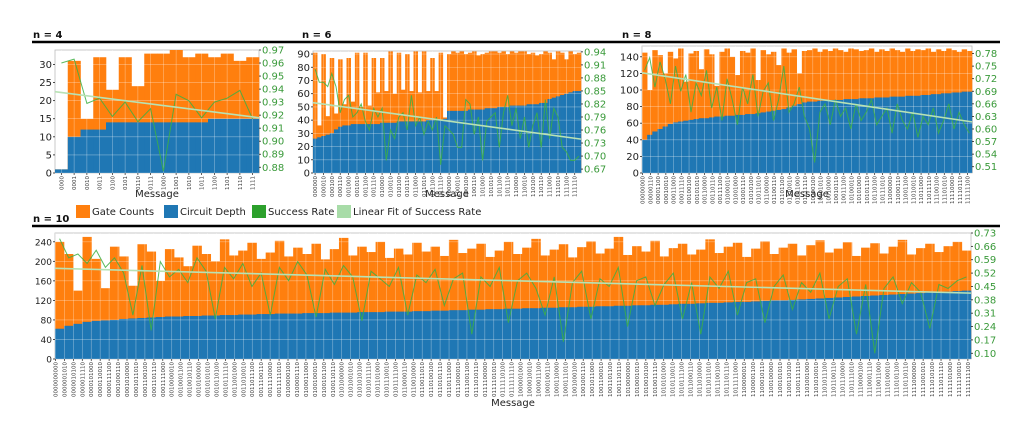 Image resolution: width=1031 pixels, height=425 pixels. What do you see at coordinates (822, 190) in the screenshot?
I see `x-tick-label: 10001010` at bounding box center [822, 190].